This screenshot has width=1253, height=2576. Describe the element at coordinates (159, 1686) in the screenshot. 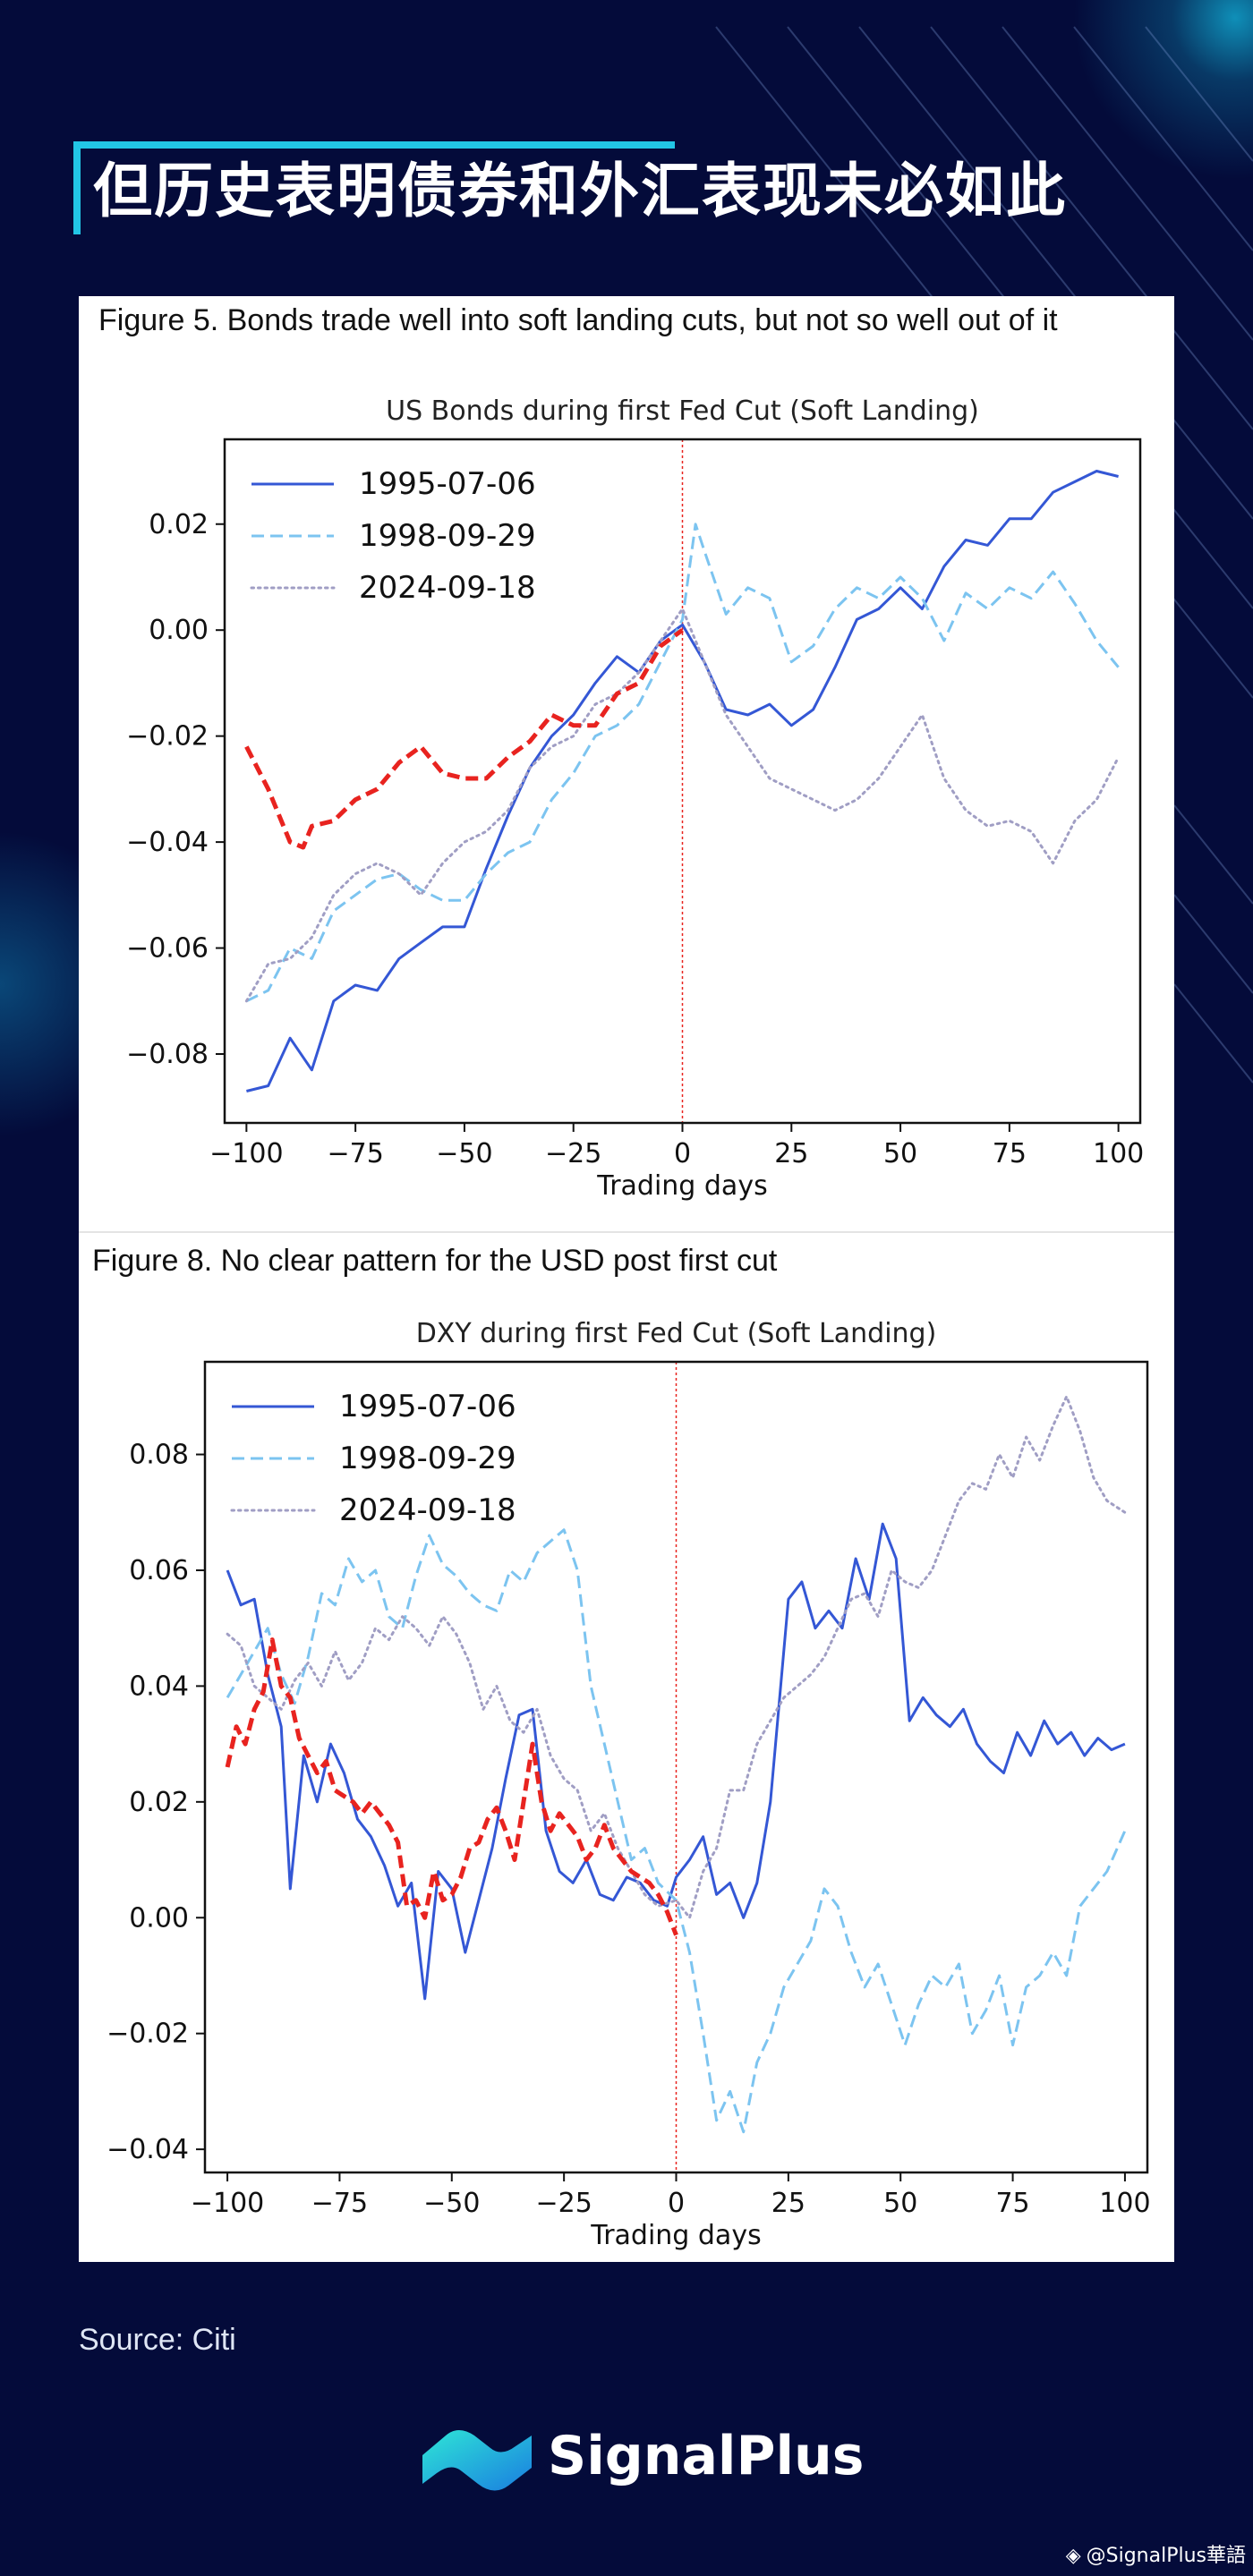

I see `y-tick-label: 0.04` at that location.